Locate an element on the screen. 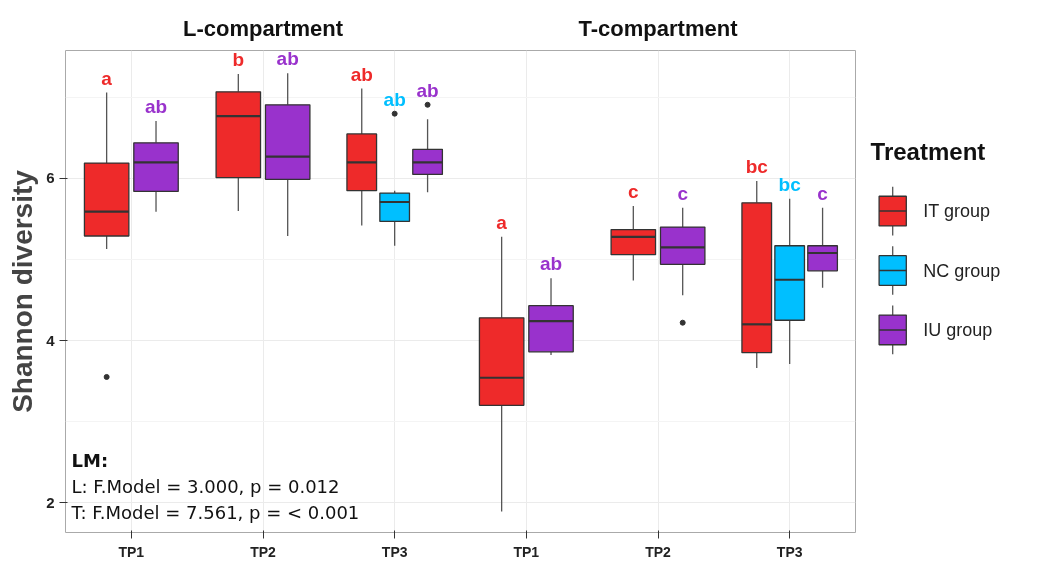 This screenshot has height=561, width=1039. text: b is located at coordinates (238, 59).